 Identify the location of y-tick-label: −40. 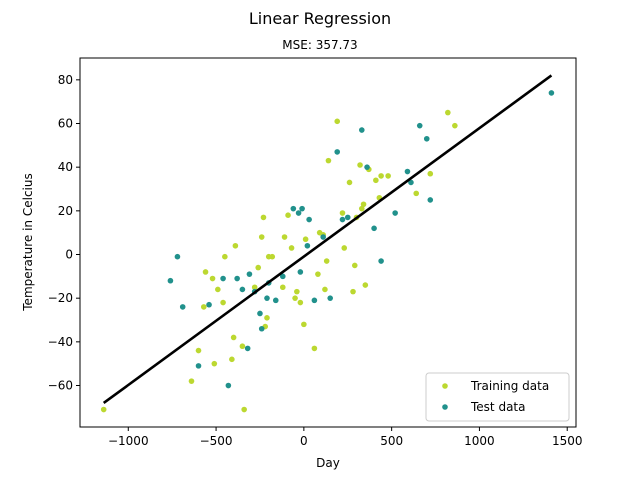
(60, 342).